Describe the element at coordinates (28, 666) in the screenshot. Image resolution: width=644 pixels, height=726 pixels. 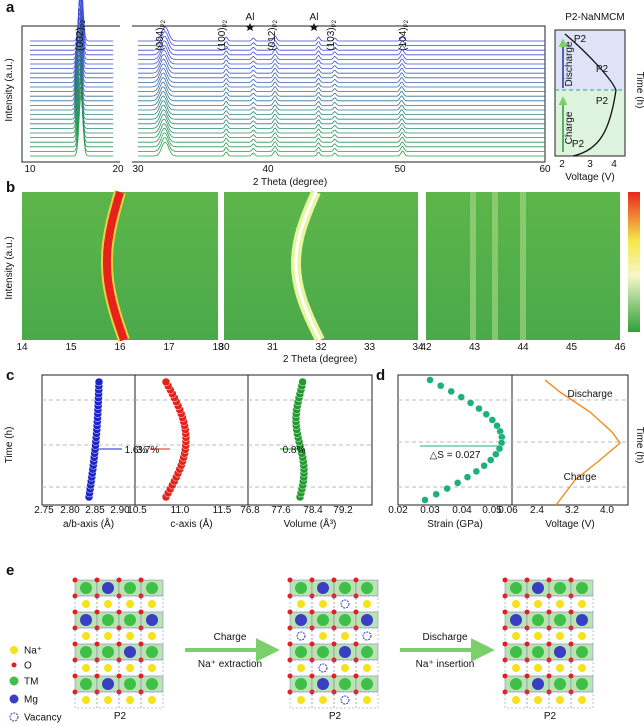
I see `legend-label: O` at that location.